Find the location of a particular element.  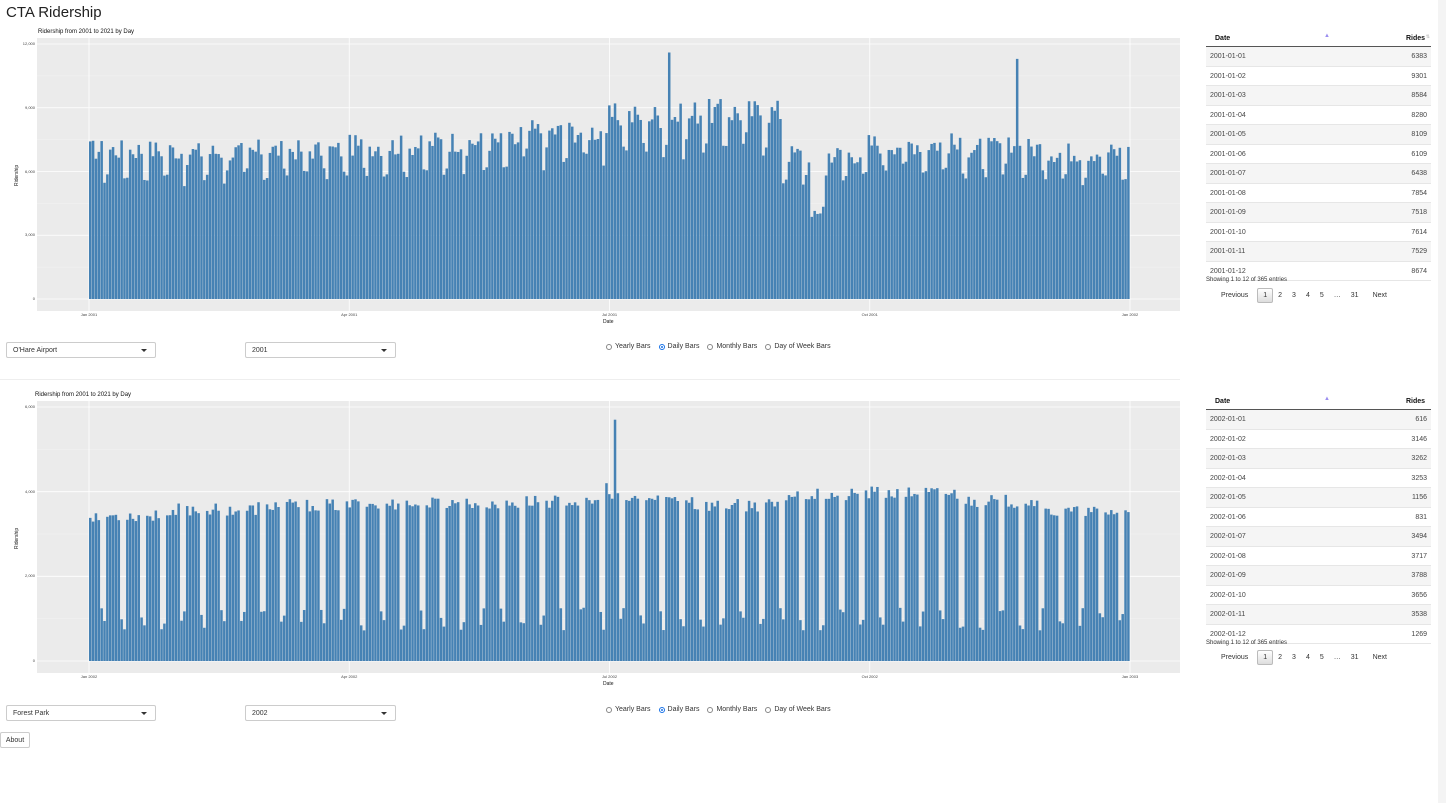

y-tick-label: 0 is located at coordinates (33, 660).